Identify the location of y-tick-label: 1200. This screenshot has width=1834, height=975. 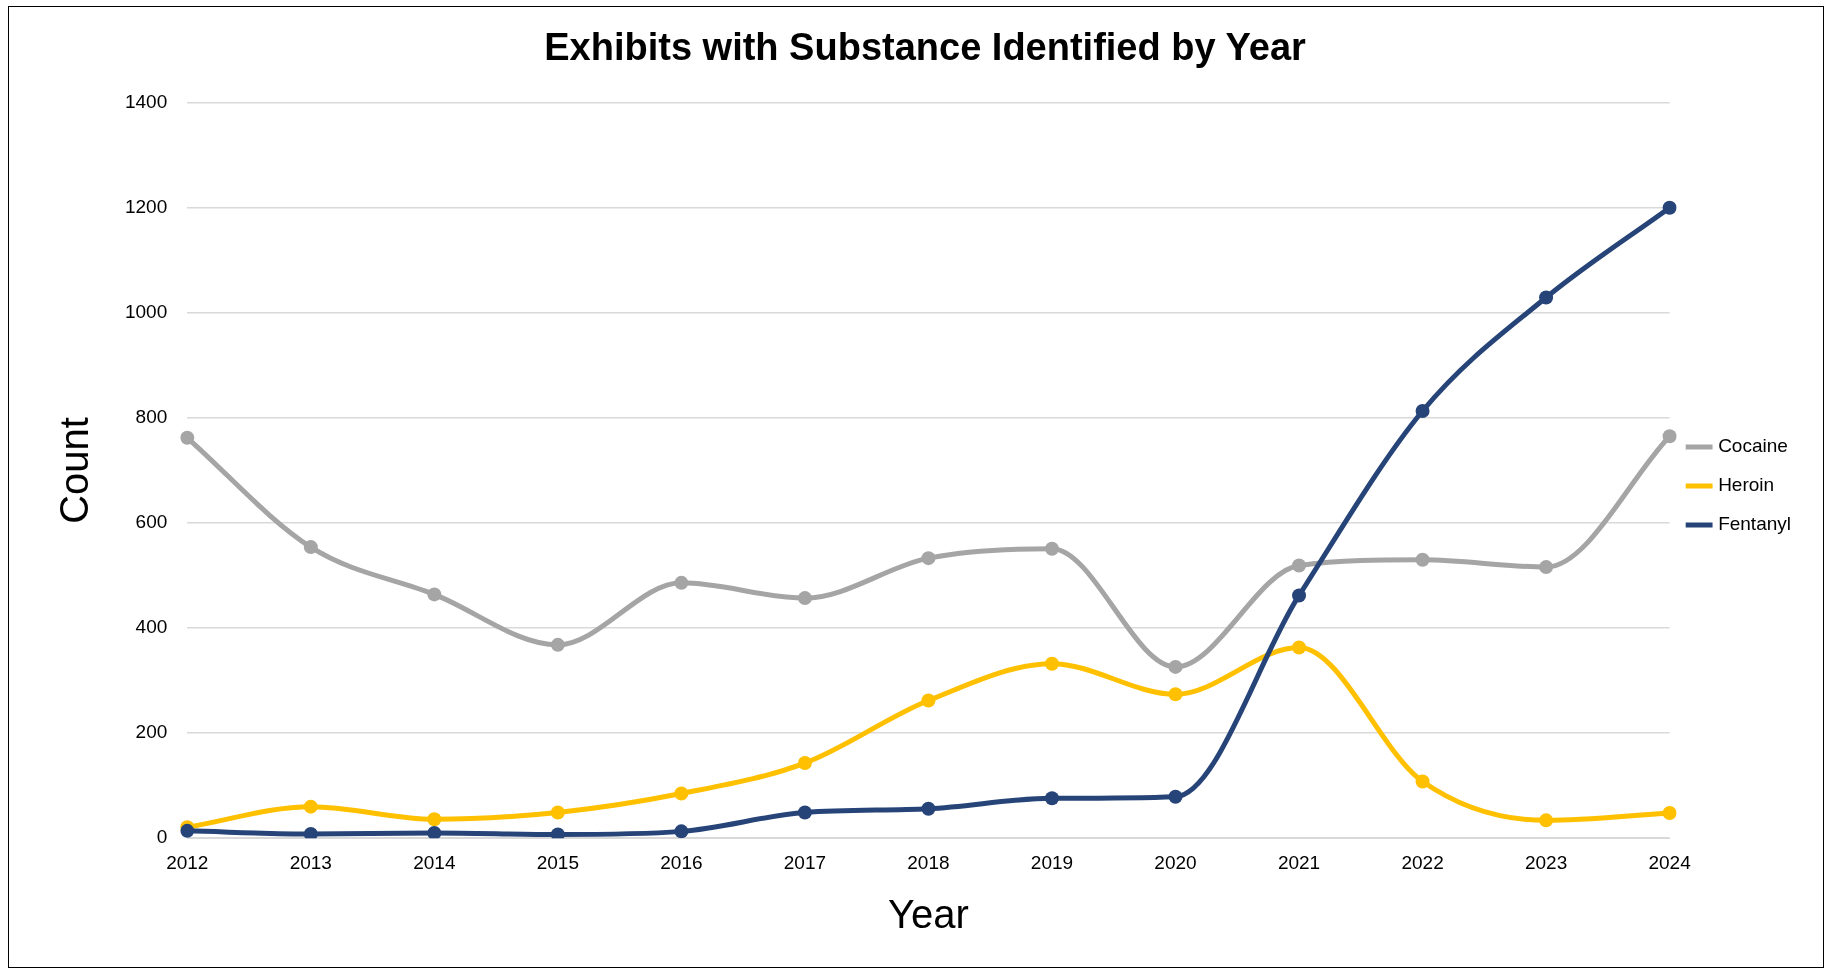
(146, 206).